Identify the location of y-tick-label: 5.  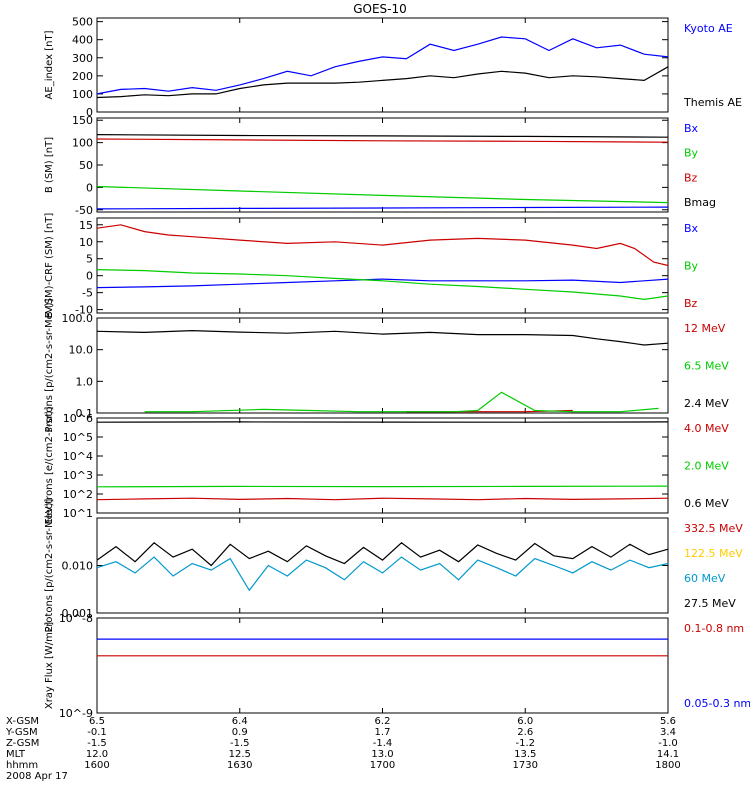
(89, 259).